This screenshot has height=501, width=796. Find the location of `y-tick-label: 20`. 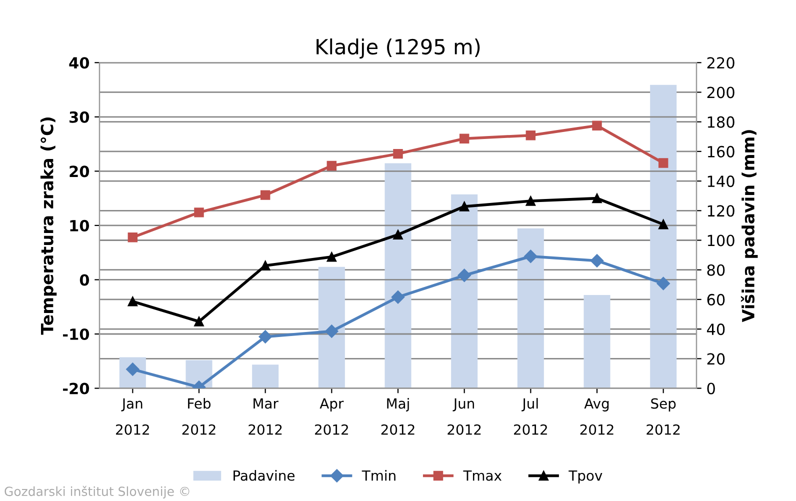

y-tick-label: 20 is located at coordinates (80, 172).